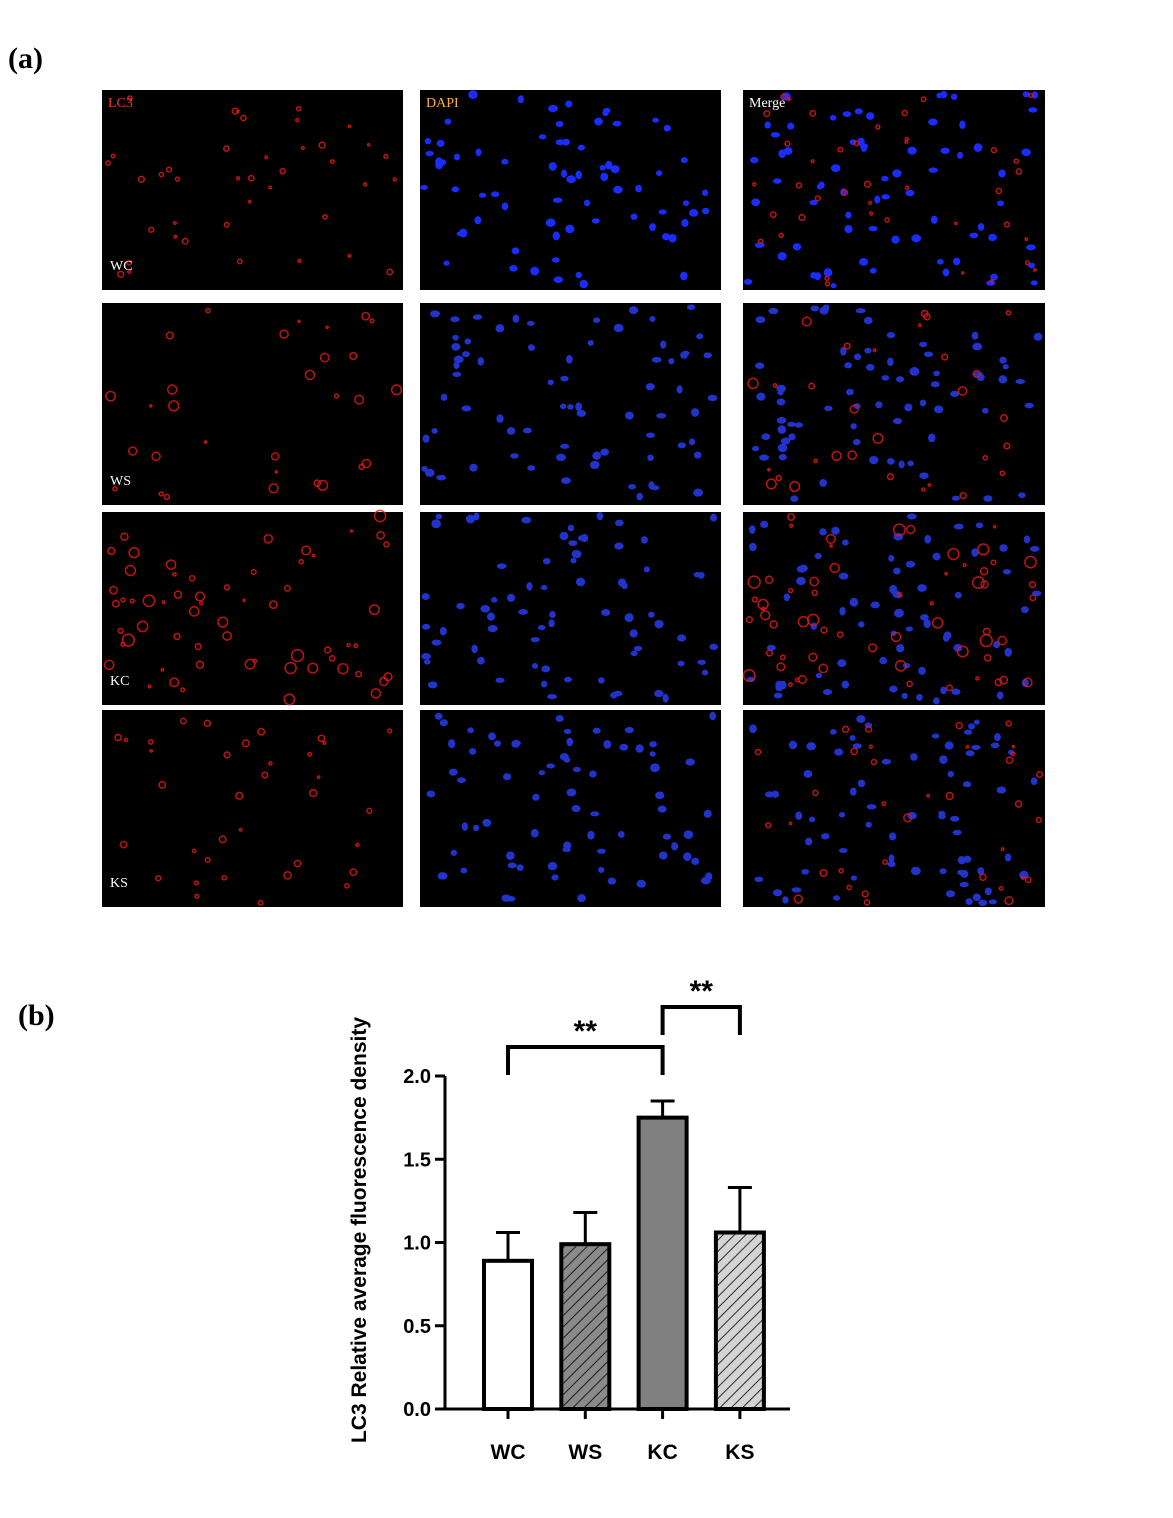 Image resolution: width=1173 pixels, height=1518 pixels. I want to click on y-tick-label: 1.5, so click(417, 1160).